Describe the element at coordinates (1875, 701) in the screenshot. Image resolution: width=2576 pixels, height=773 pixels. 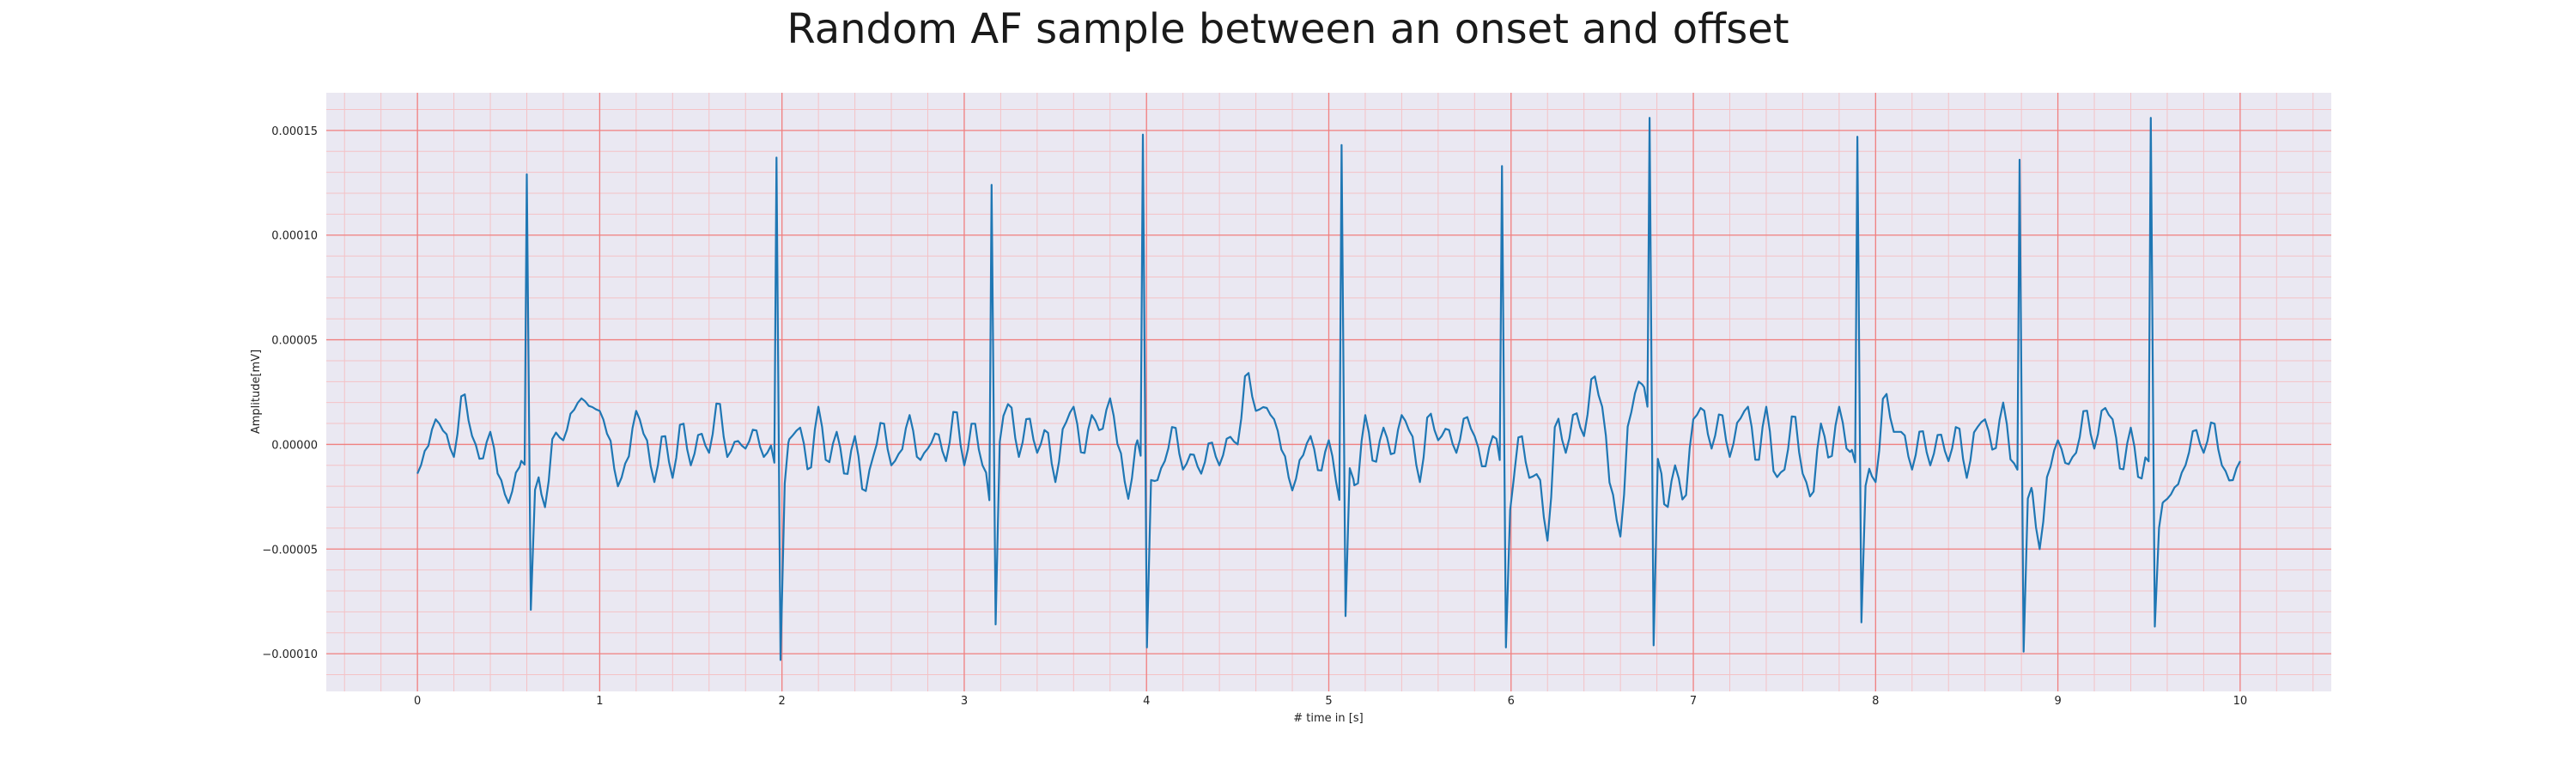
I see `x-tick-label: 8` at that location.